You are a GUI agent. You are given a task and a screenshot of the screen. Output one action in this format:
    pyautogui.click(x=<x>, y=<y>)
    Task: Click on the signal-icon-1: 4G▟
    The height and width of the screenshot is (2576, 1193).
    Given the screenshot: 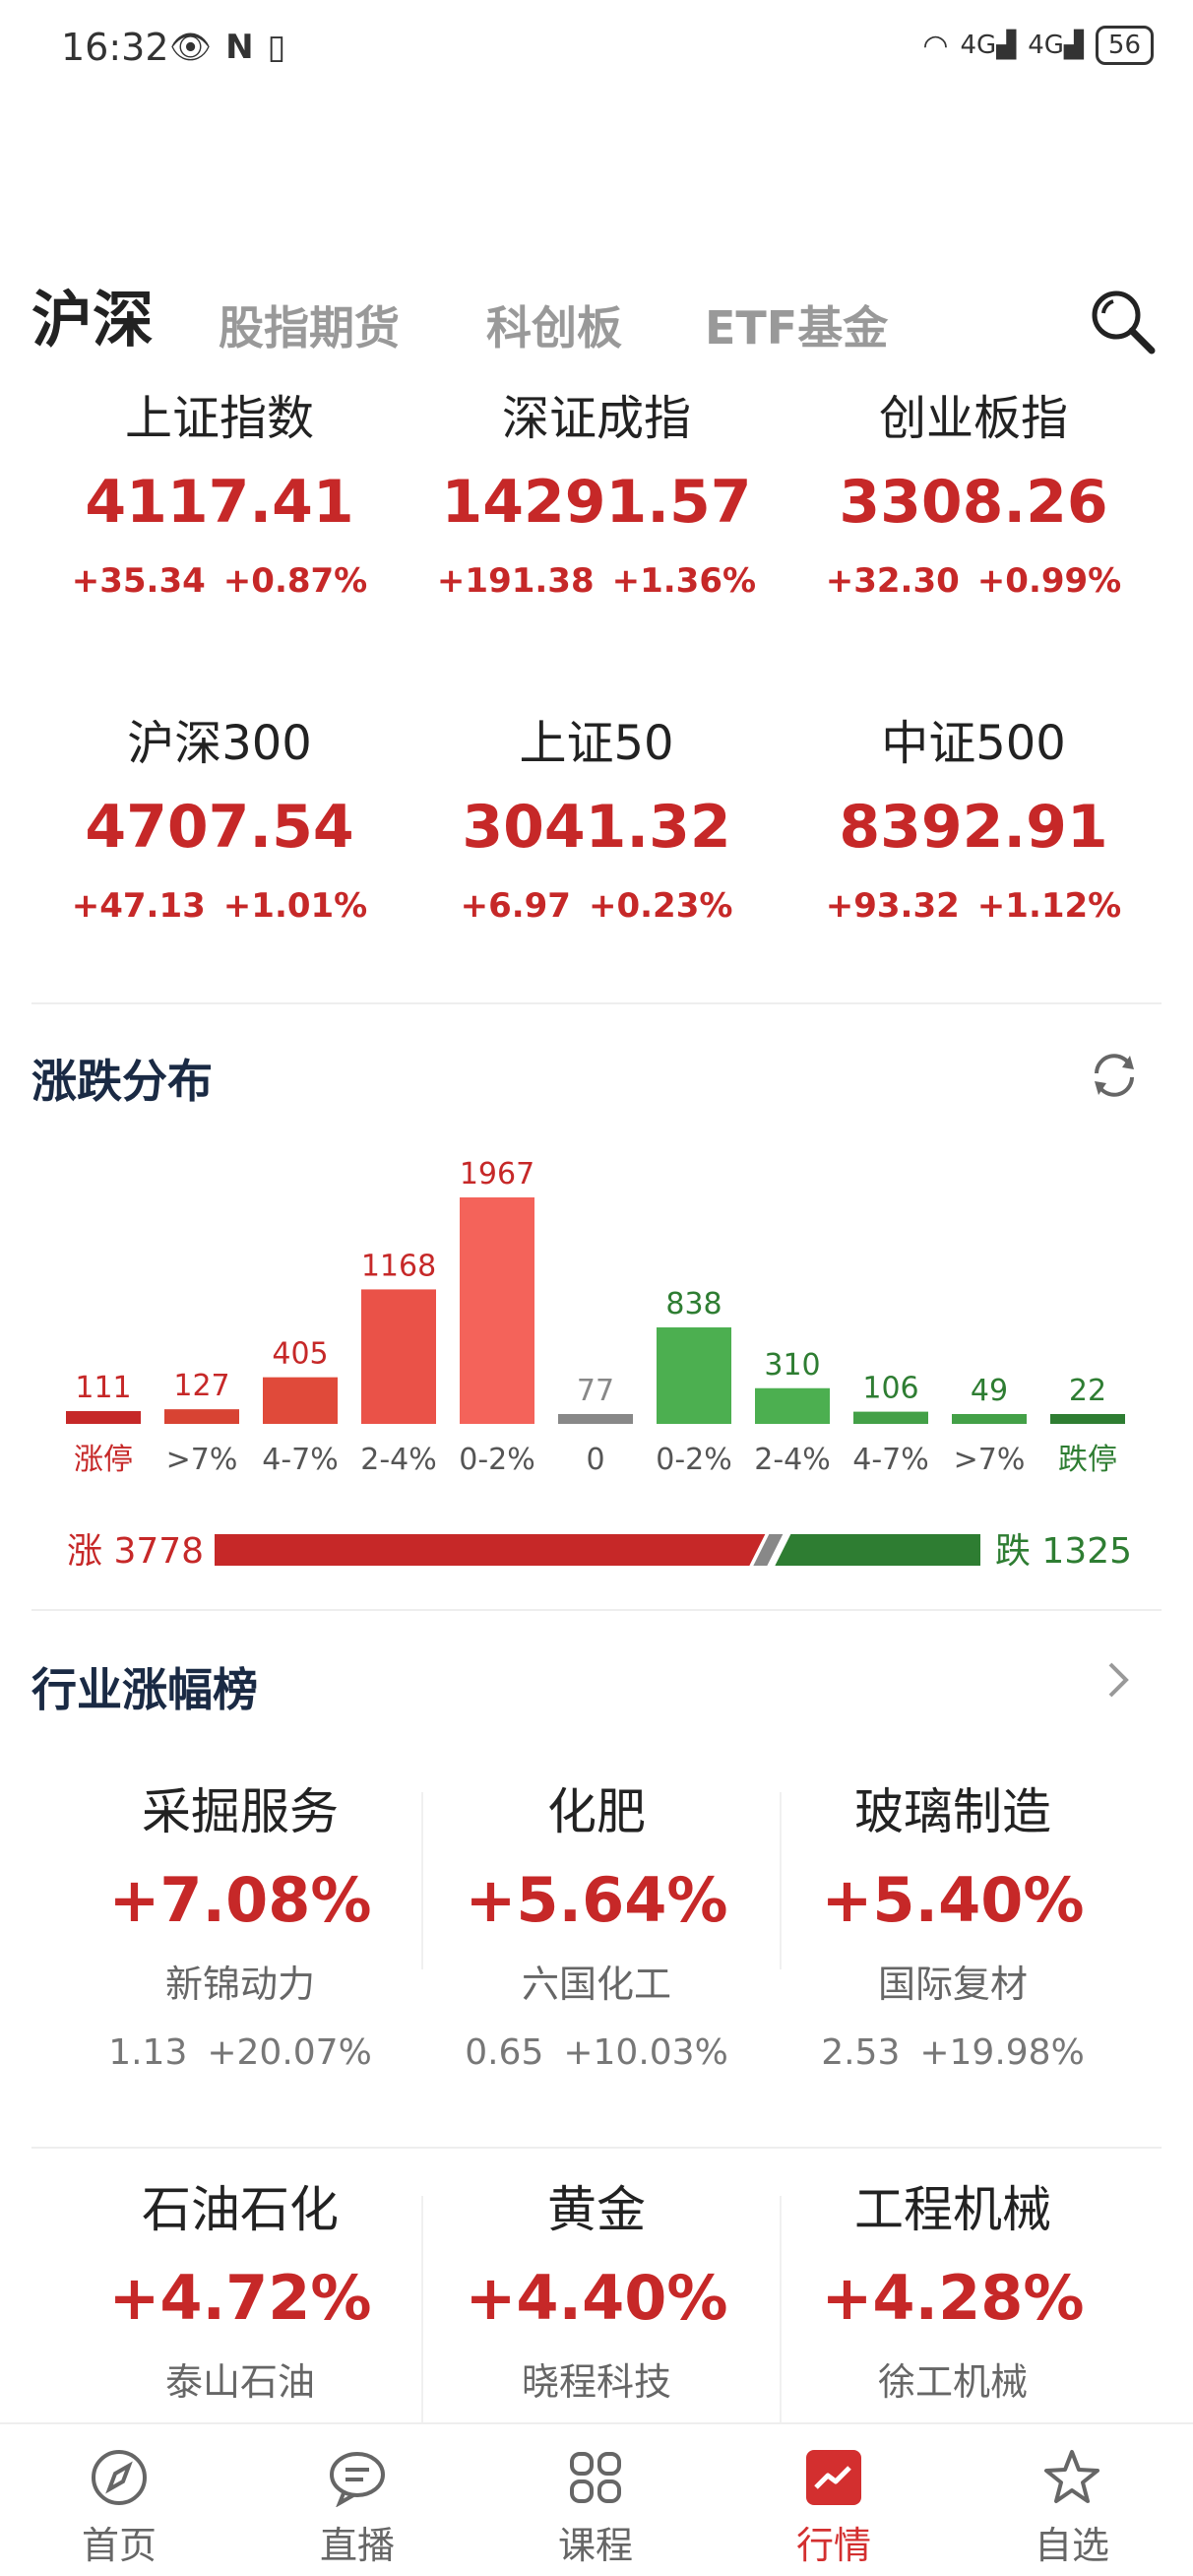 What is the action you would take?
    pyautogui.click(x=988, y=45)
    